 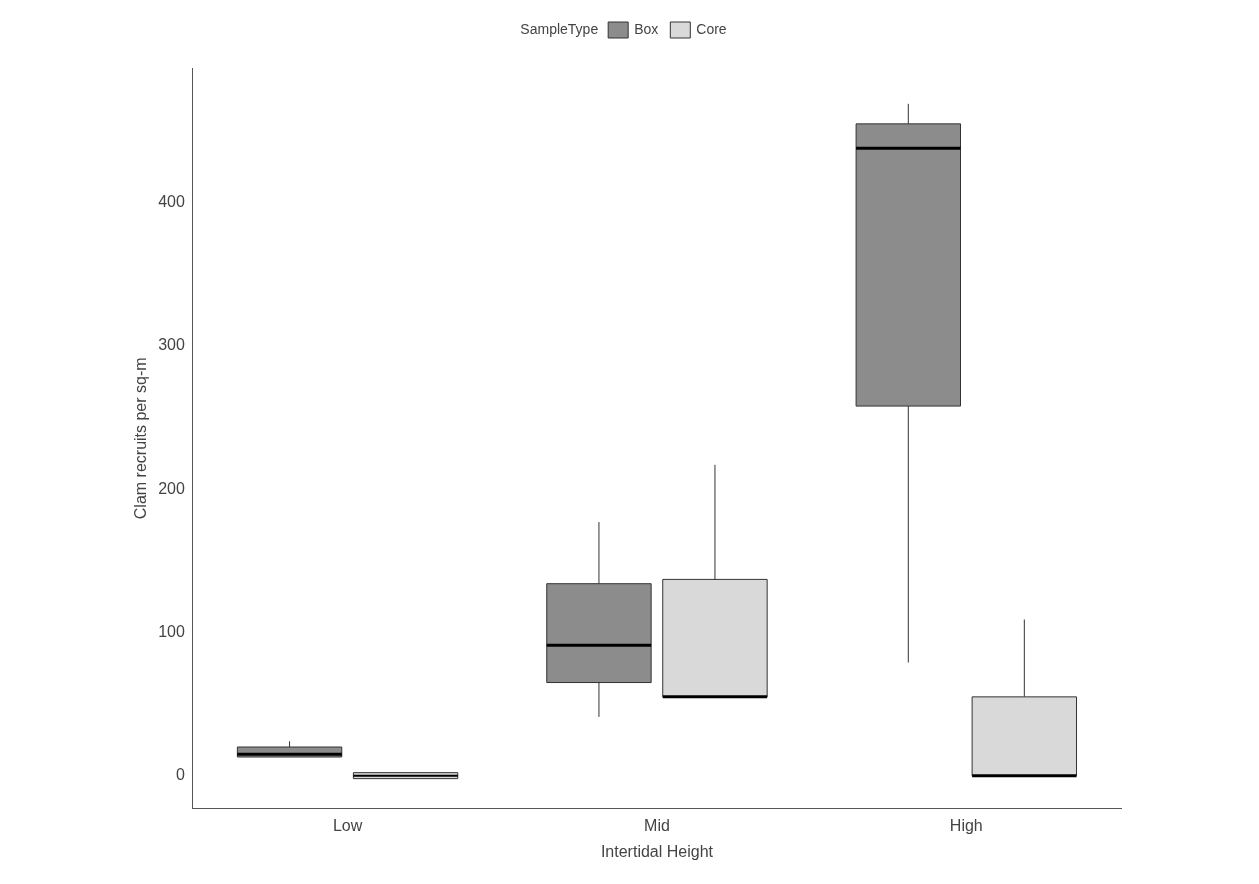 I want to click on x-tick-label: Mid, so click(x=657, y=825).